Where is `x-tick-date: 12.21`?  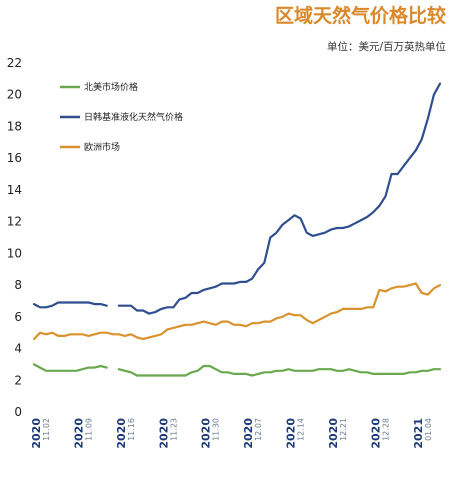
x-tick-date: 12.21 is located at coordinates (343, 429).